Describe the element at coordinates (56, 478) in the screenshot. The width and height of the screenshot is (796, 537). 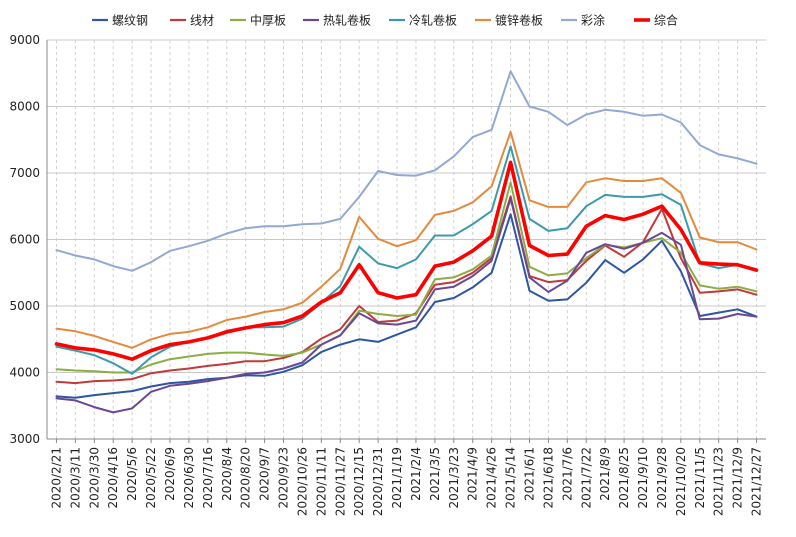
I see `x-tick-label: 2020/2/21` at that location.